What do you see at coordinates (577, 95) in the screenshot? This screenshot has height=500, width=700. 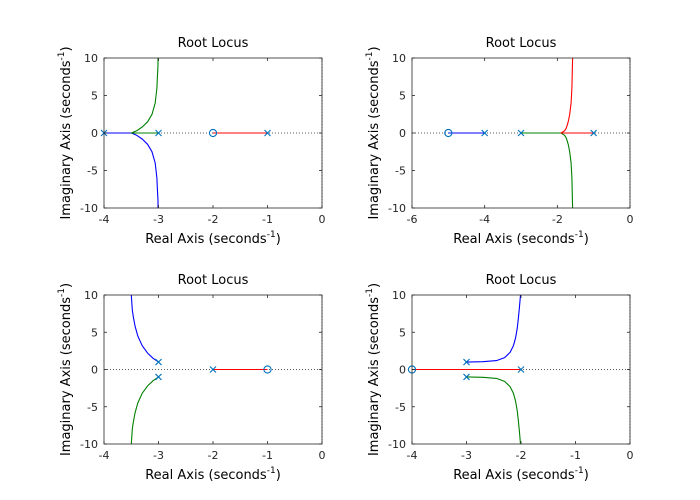 I see `locus-branch-red` at bounding box center [577, 95].